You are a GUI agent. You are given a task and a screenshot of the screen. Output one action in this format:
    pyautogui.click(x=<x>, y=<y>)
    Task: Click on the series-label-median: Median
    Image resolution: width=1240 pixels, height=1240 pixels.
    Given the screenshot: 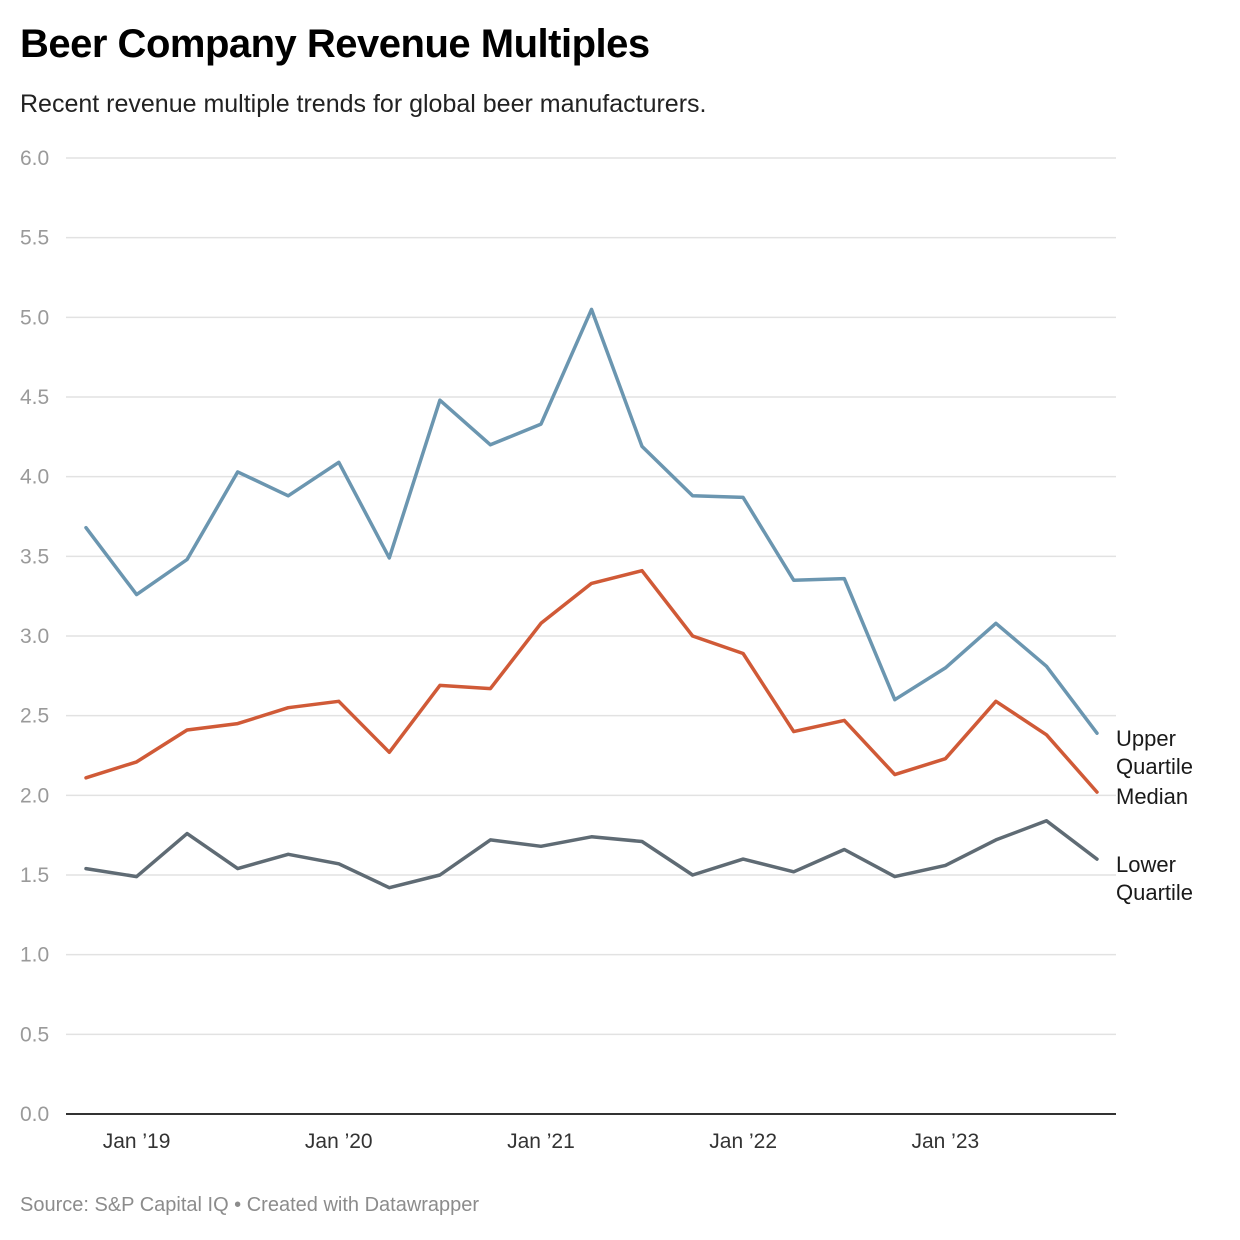 What is the action you would take?
    pyautogui.click(x=1152, y=796)
    